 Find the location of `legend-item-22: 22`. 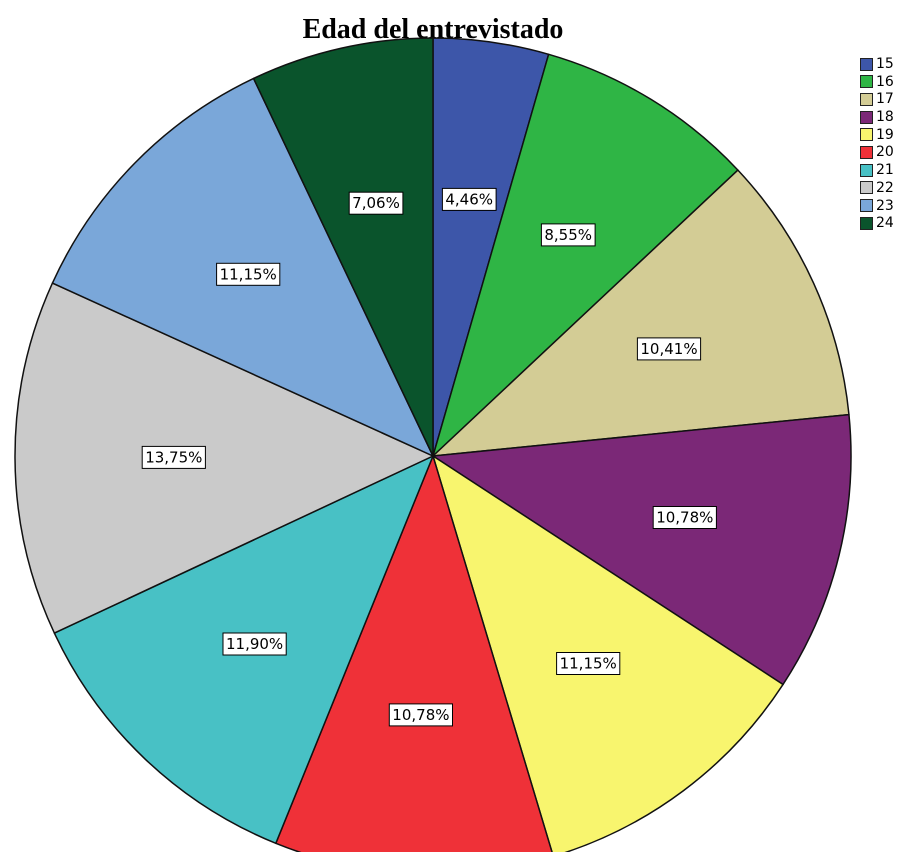

legend-item-22: 22 is located at coordinates (882, 188).